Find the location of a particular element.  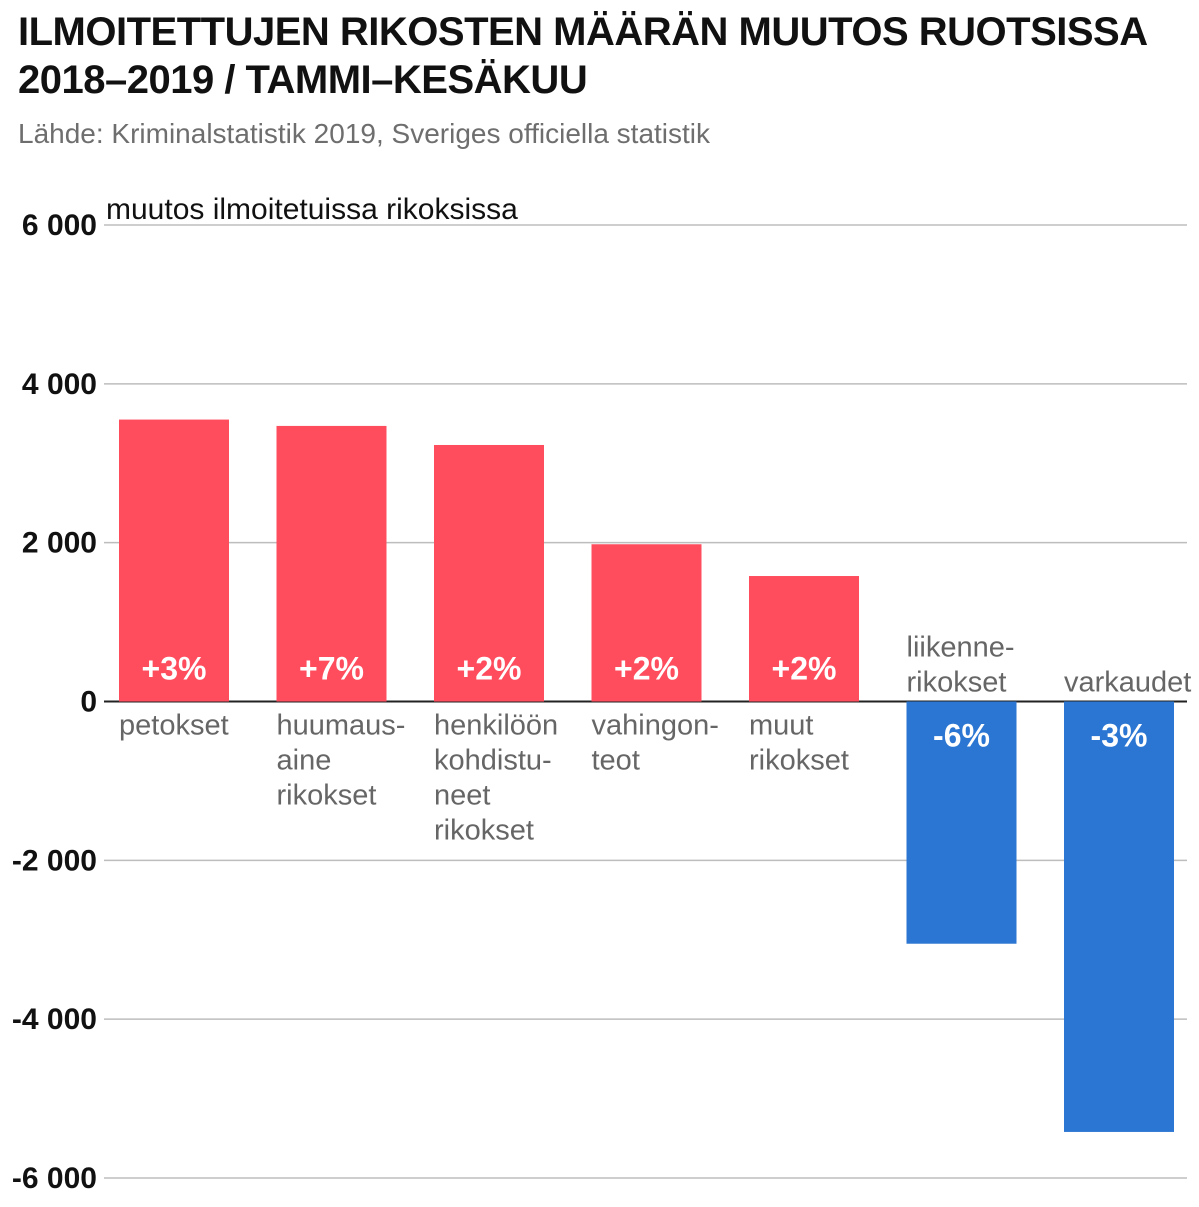

category-label-line: kohdistu- is located at coordinates (493, 761).